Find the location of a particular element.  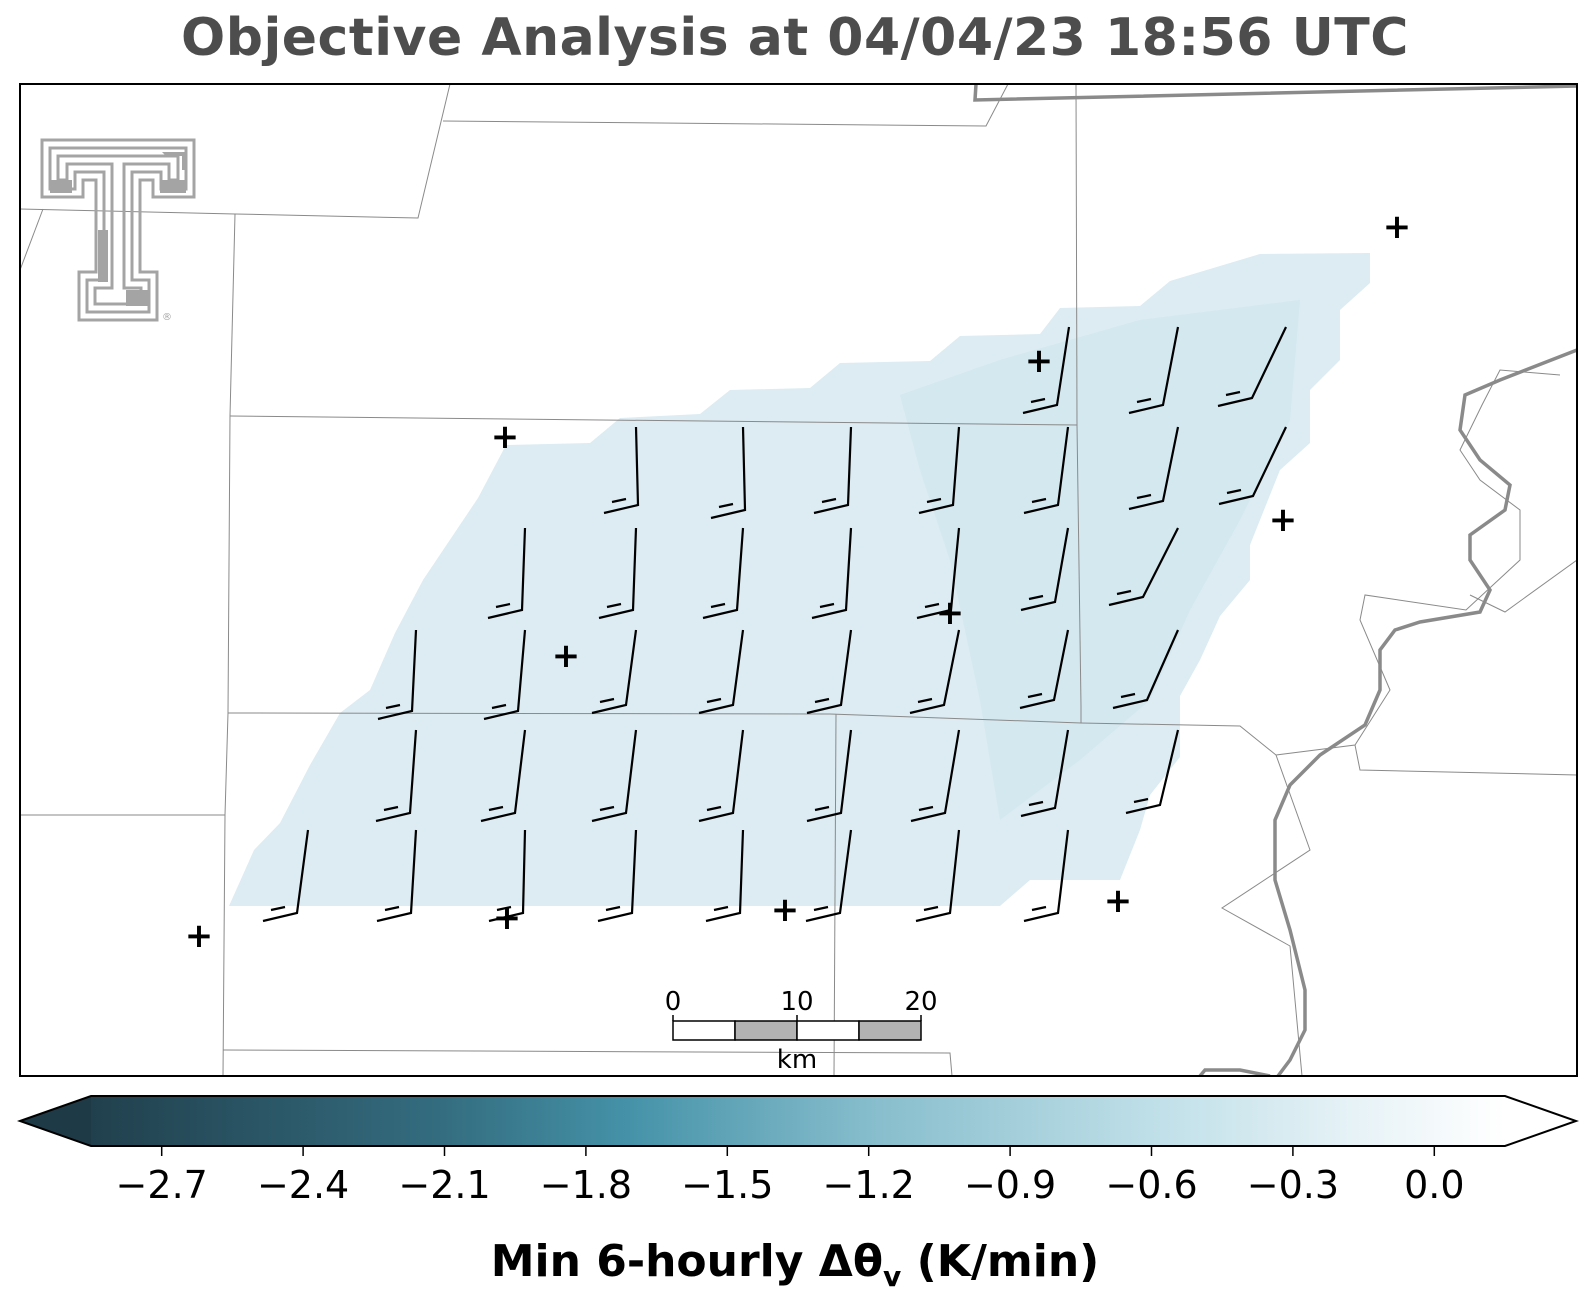

analysis-shading-core is located at coordinates (1100, 560).